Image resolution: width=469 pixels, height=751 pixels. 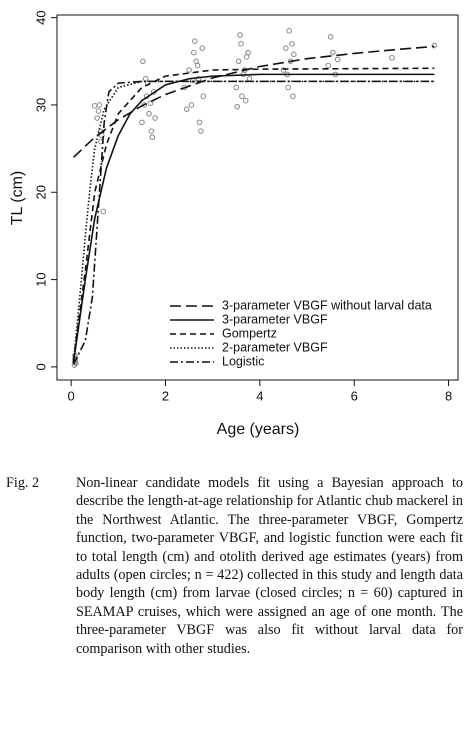 What do you see at coordinates (23, 483) in the screenshot?
I see `caption-label: Fig. 2` at bounding box center [23, 483].